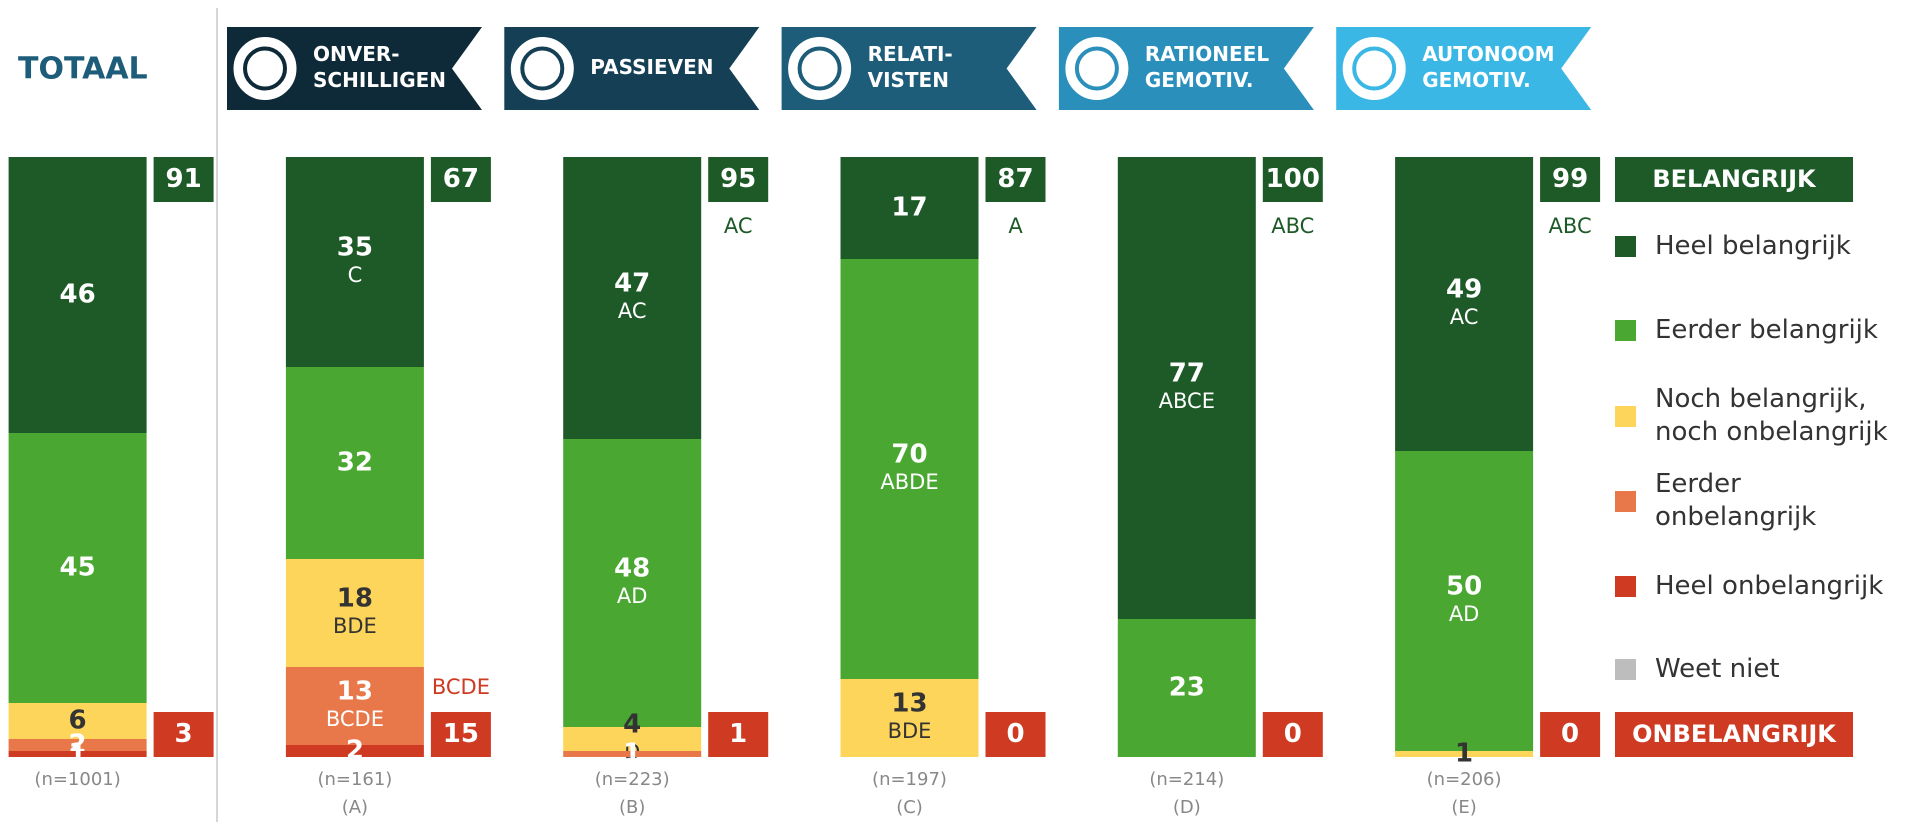 The image size is (1921, 822). What do you see at coordinates (1207, 54) in the screenshot?
I see `header-label: RATIONEEL` at bounding box center [1207, 54].